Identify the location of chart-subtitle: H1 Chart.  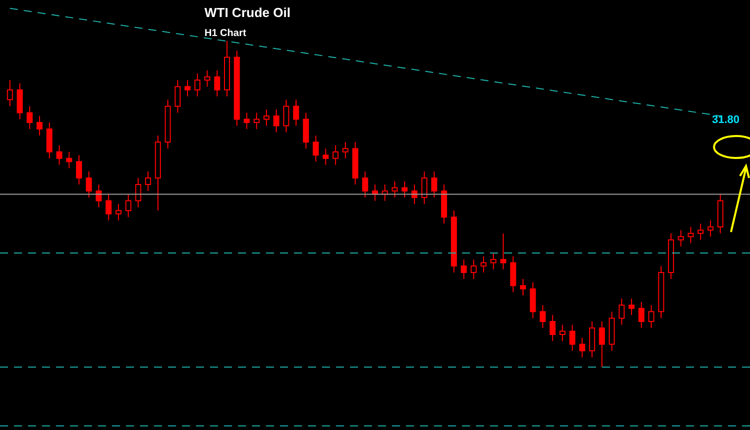
(225, 33).